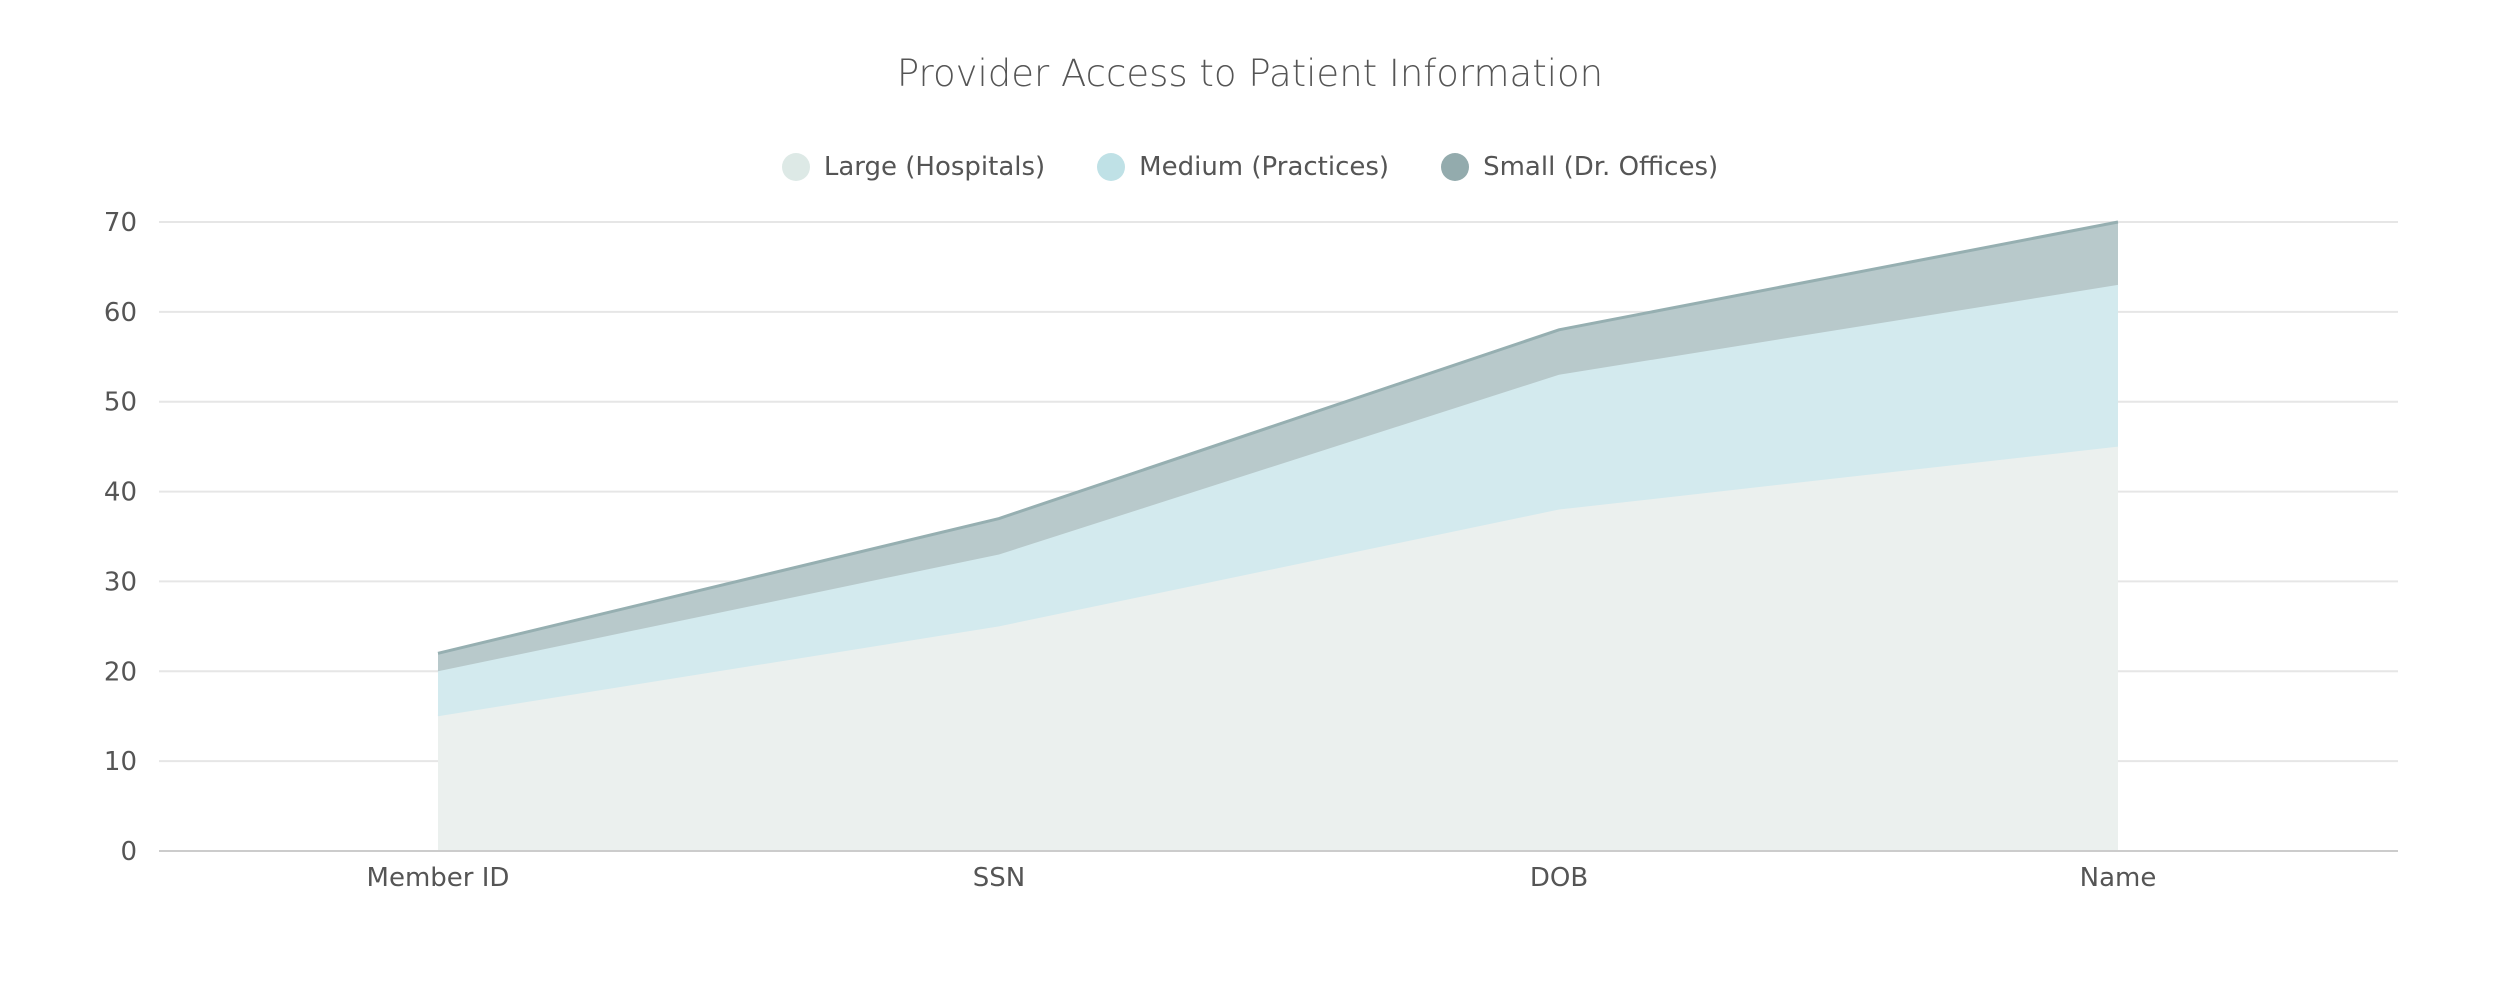 Image resolution: width=2500 pixels, height=1000 pixels. What do you see at coordinates (1559, 878) in the screenshot?
I see `x-tick-label: DOB` at bounding box center [1559, 878].